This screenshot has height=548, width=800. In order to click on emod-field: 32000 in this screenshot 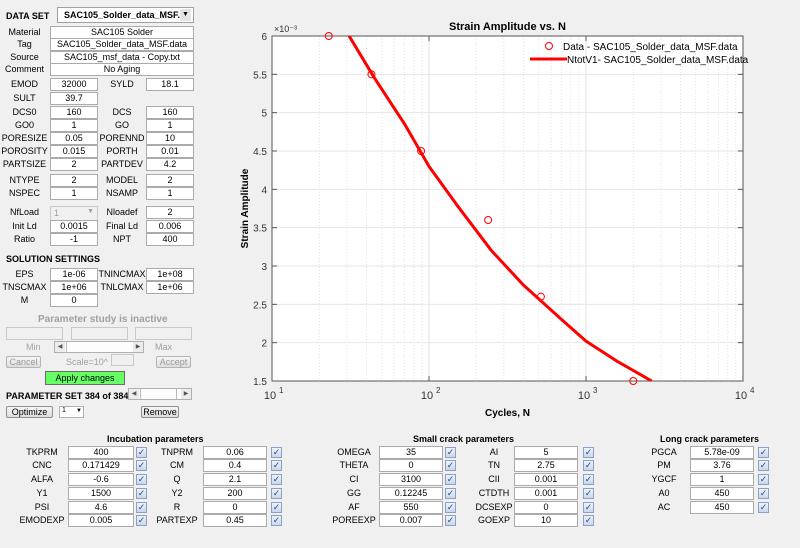, I will do `click(74, 84)`.